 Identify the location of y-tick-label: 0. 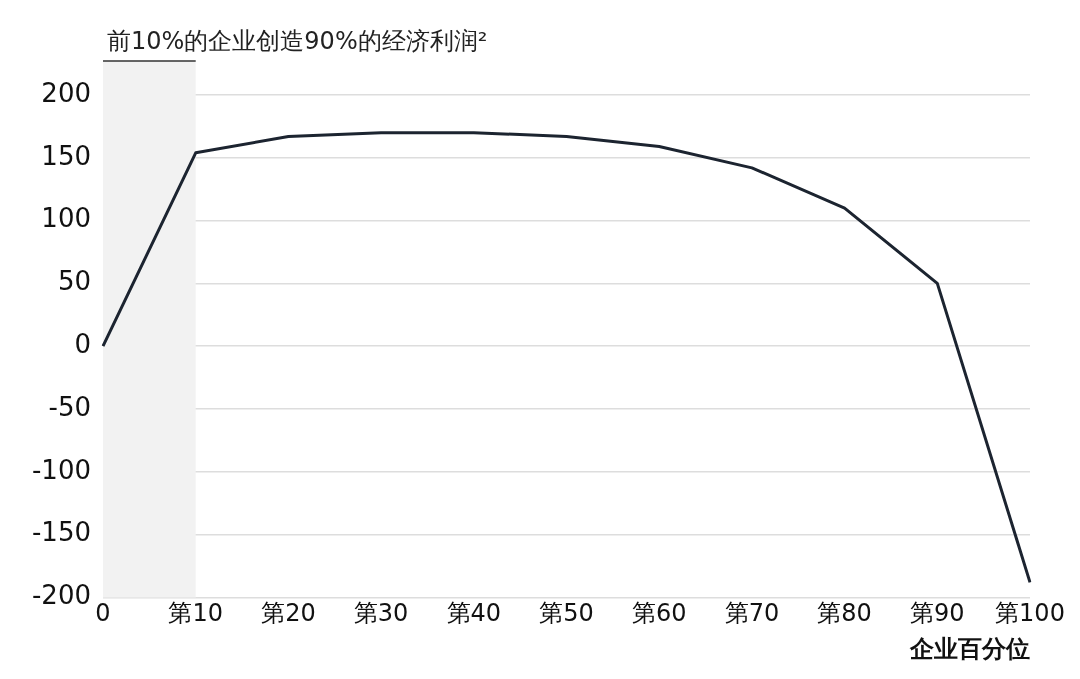
(83, 343).